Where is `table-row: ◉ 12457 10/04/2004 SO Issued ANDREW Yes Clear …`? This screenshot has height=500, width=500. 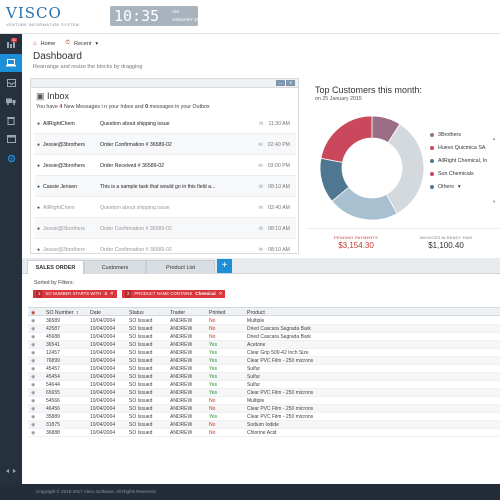
table-row: ◉ 12457 10/04/2004 SO Issued ANDREW Yes Clear … is located at coordinates (264, 353).